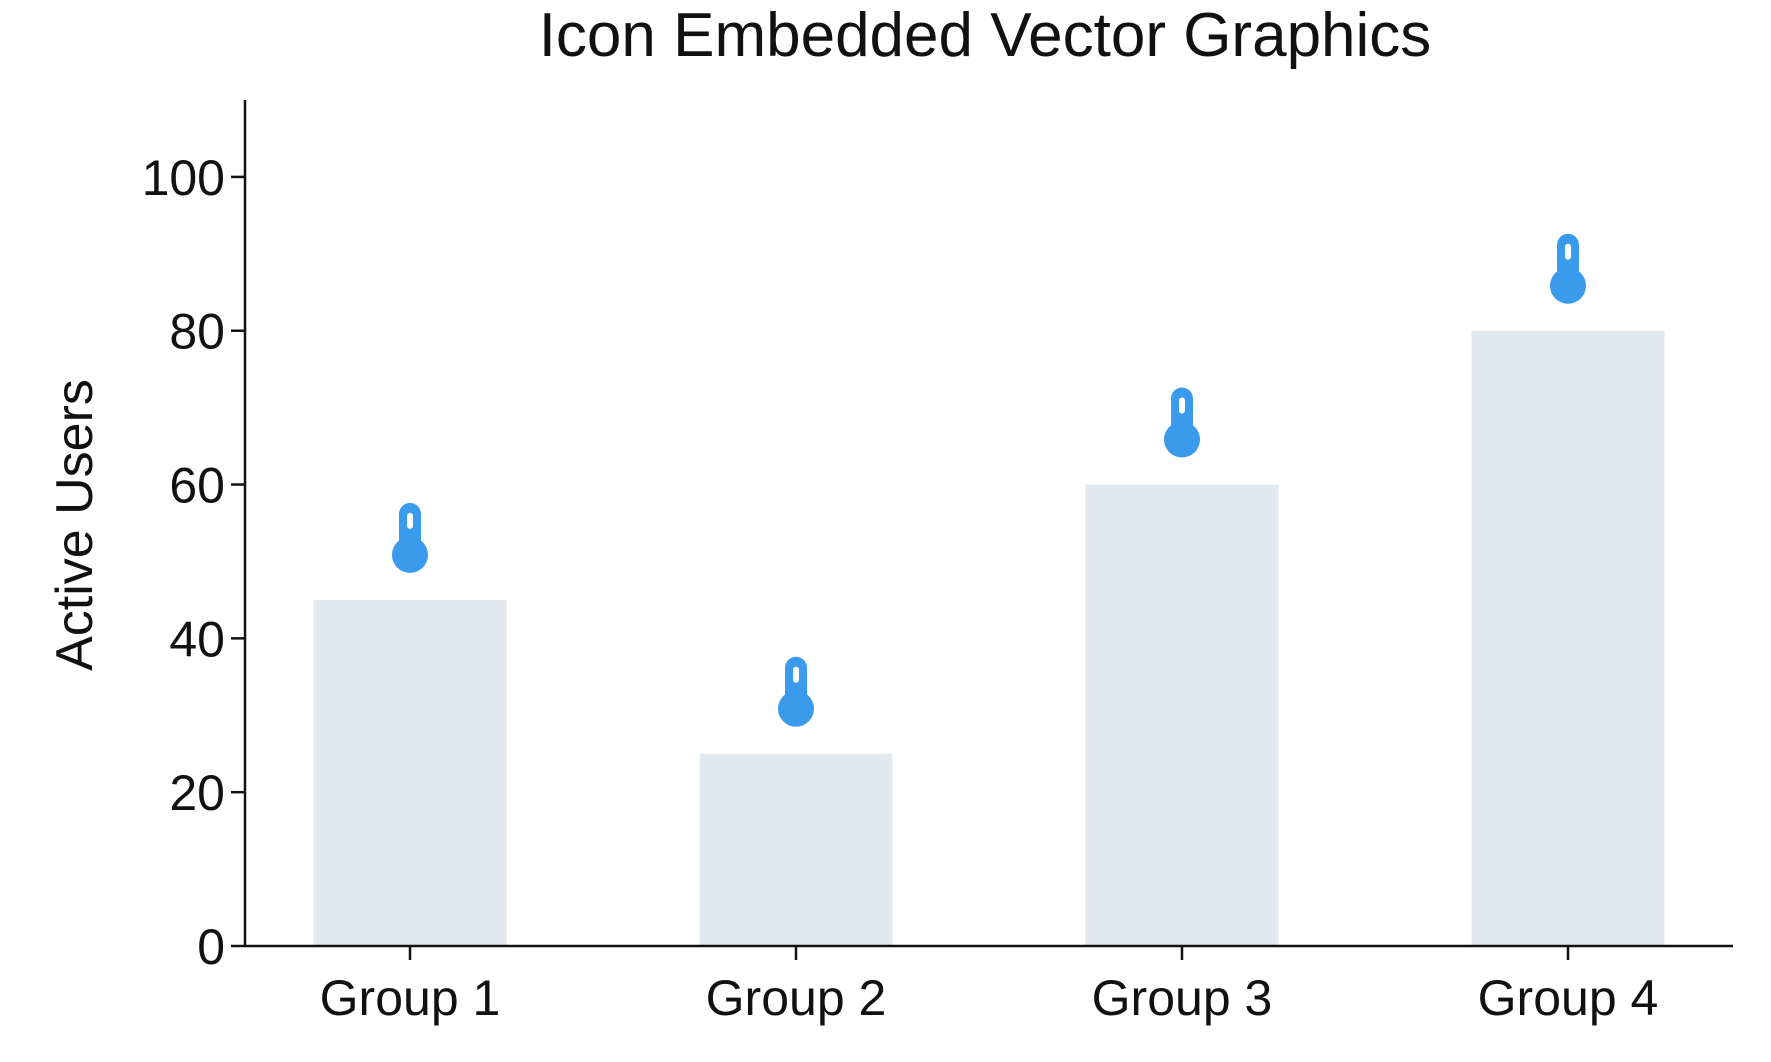  What do you see at coordinates (197, 639) in the screenshot?
I see `y-tick-label: 40` at bounding box center [197, 639].